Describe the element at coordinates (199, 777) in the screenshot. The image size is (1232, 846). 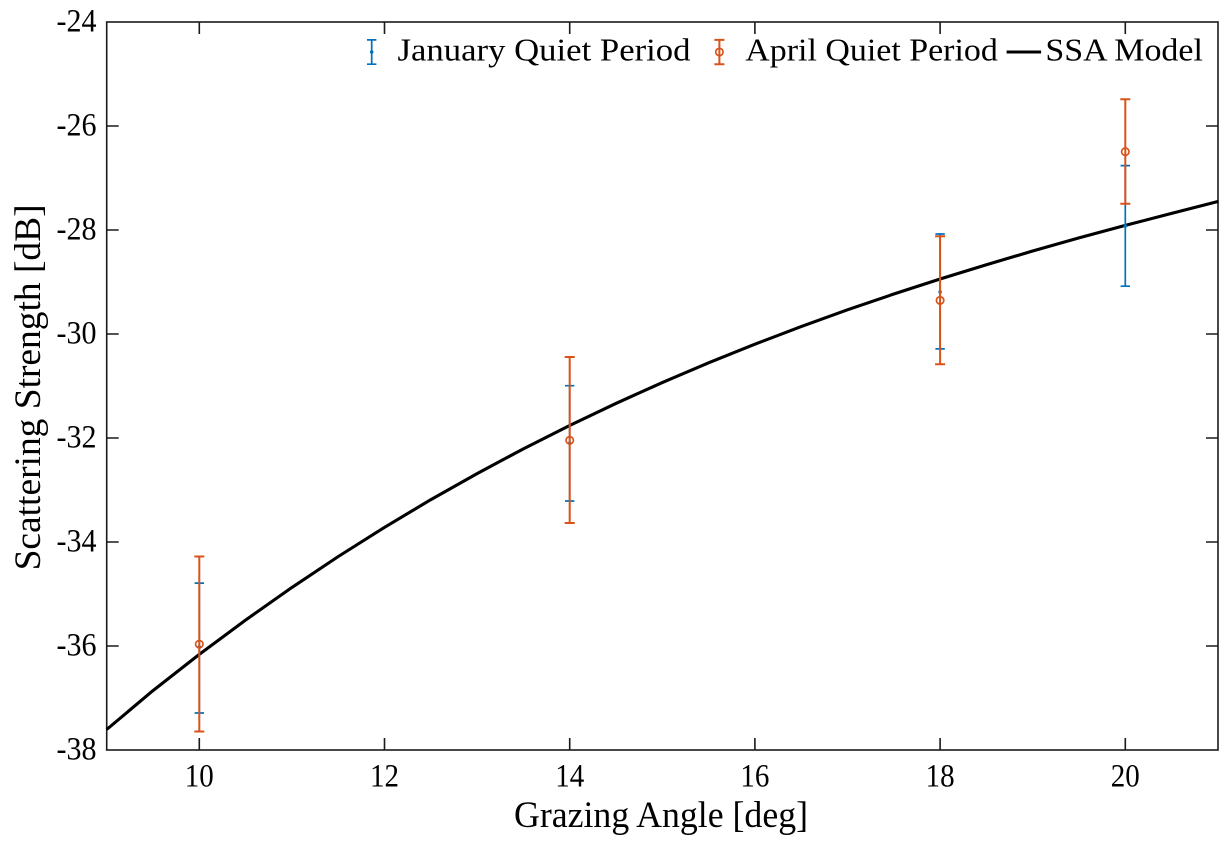
I see `svg-text: 10` at that location.